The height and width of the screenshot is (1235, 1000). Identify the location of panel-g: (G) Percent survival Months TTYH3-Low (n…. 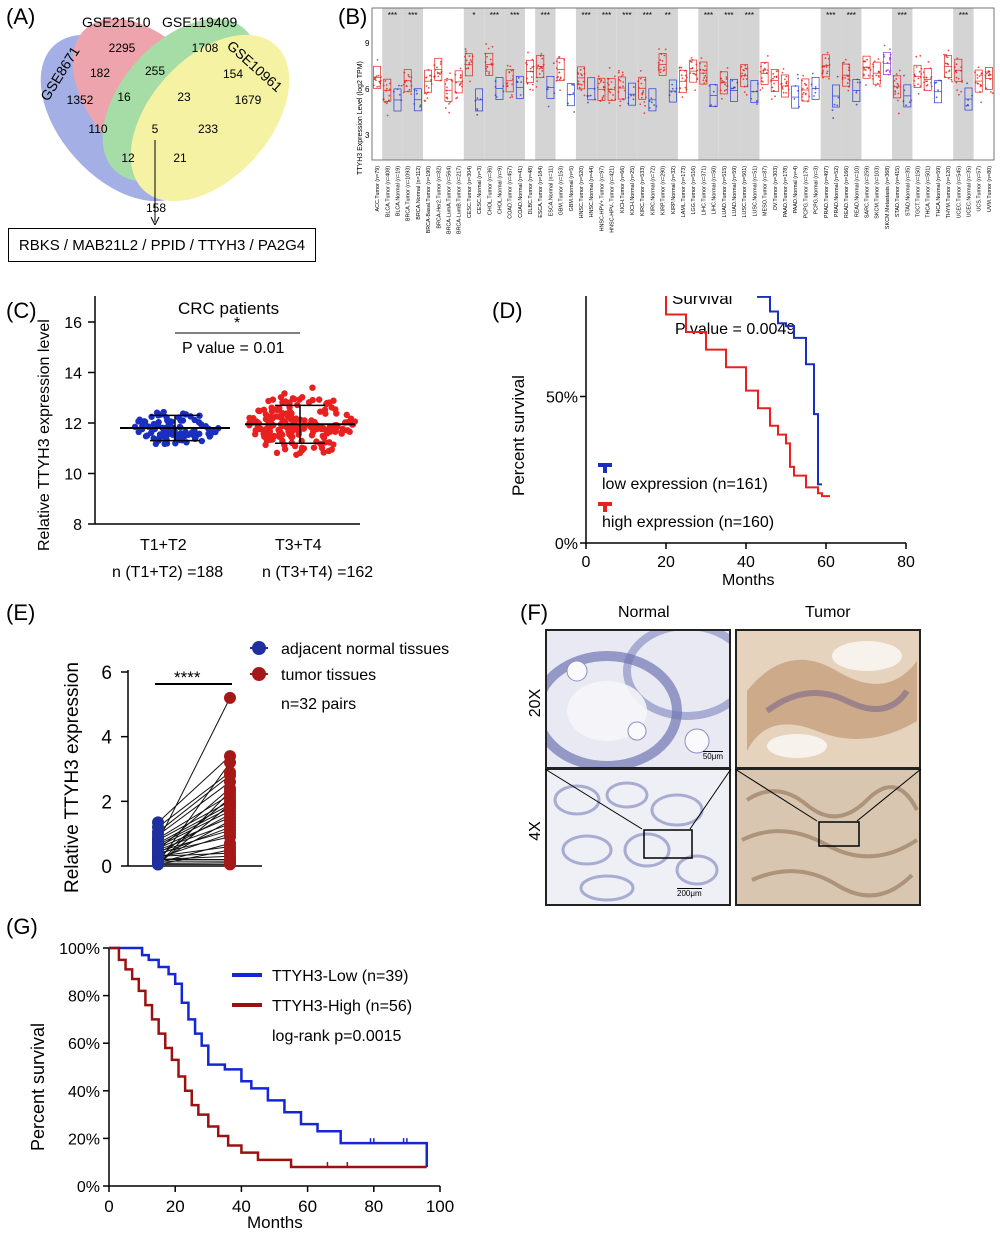
(260, 1070).